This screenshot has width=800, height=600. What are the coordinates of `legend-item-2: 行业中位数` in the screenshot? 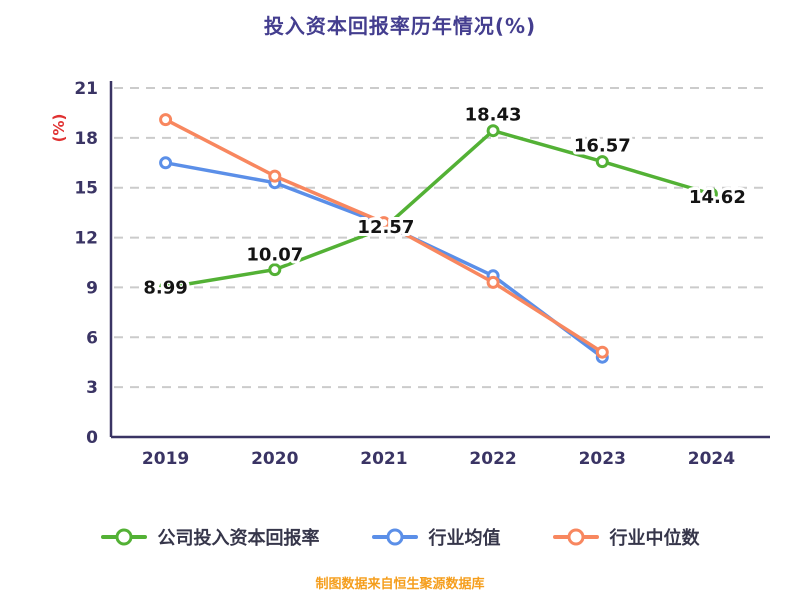 It's located at (626, 537).